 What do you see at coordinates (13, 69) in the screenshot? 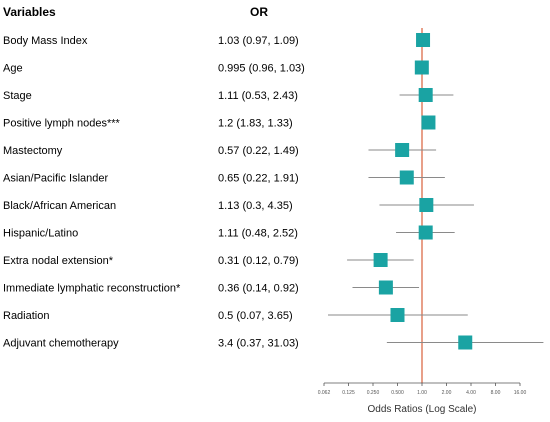
I see `row-label: Age` at bounding box center [13, 69].